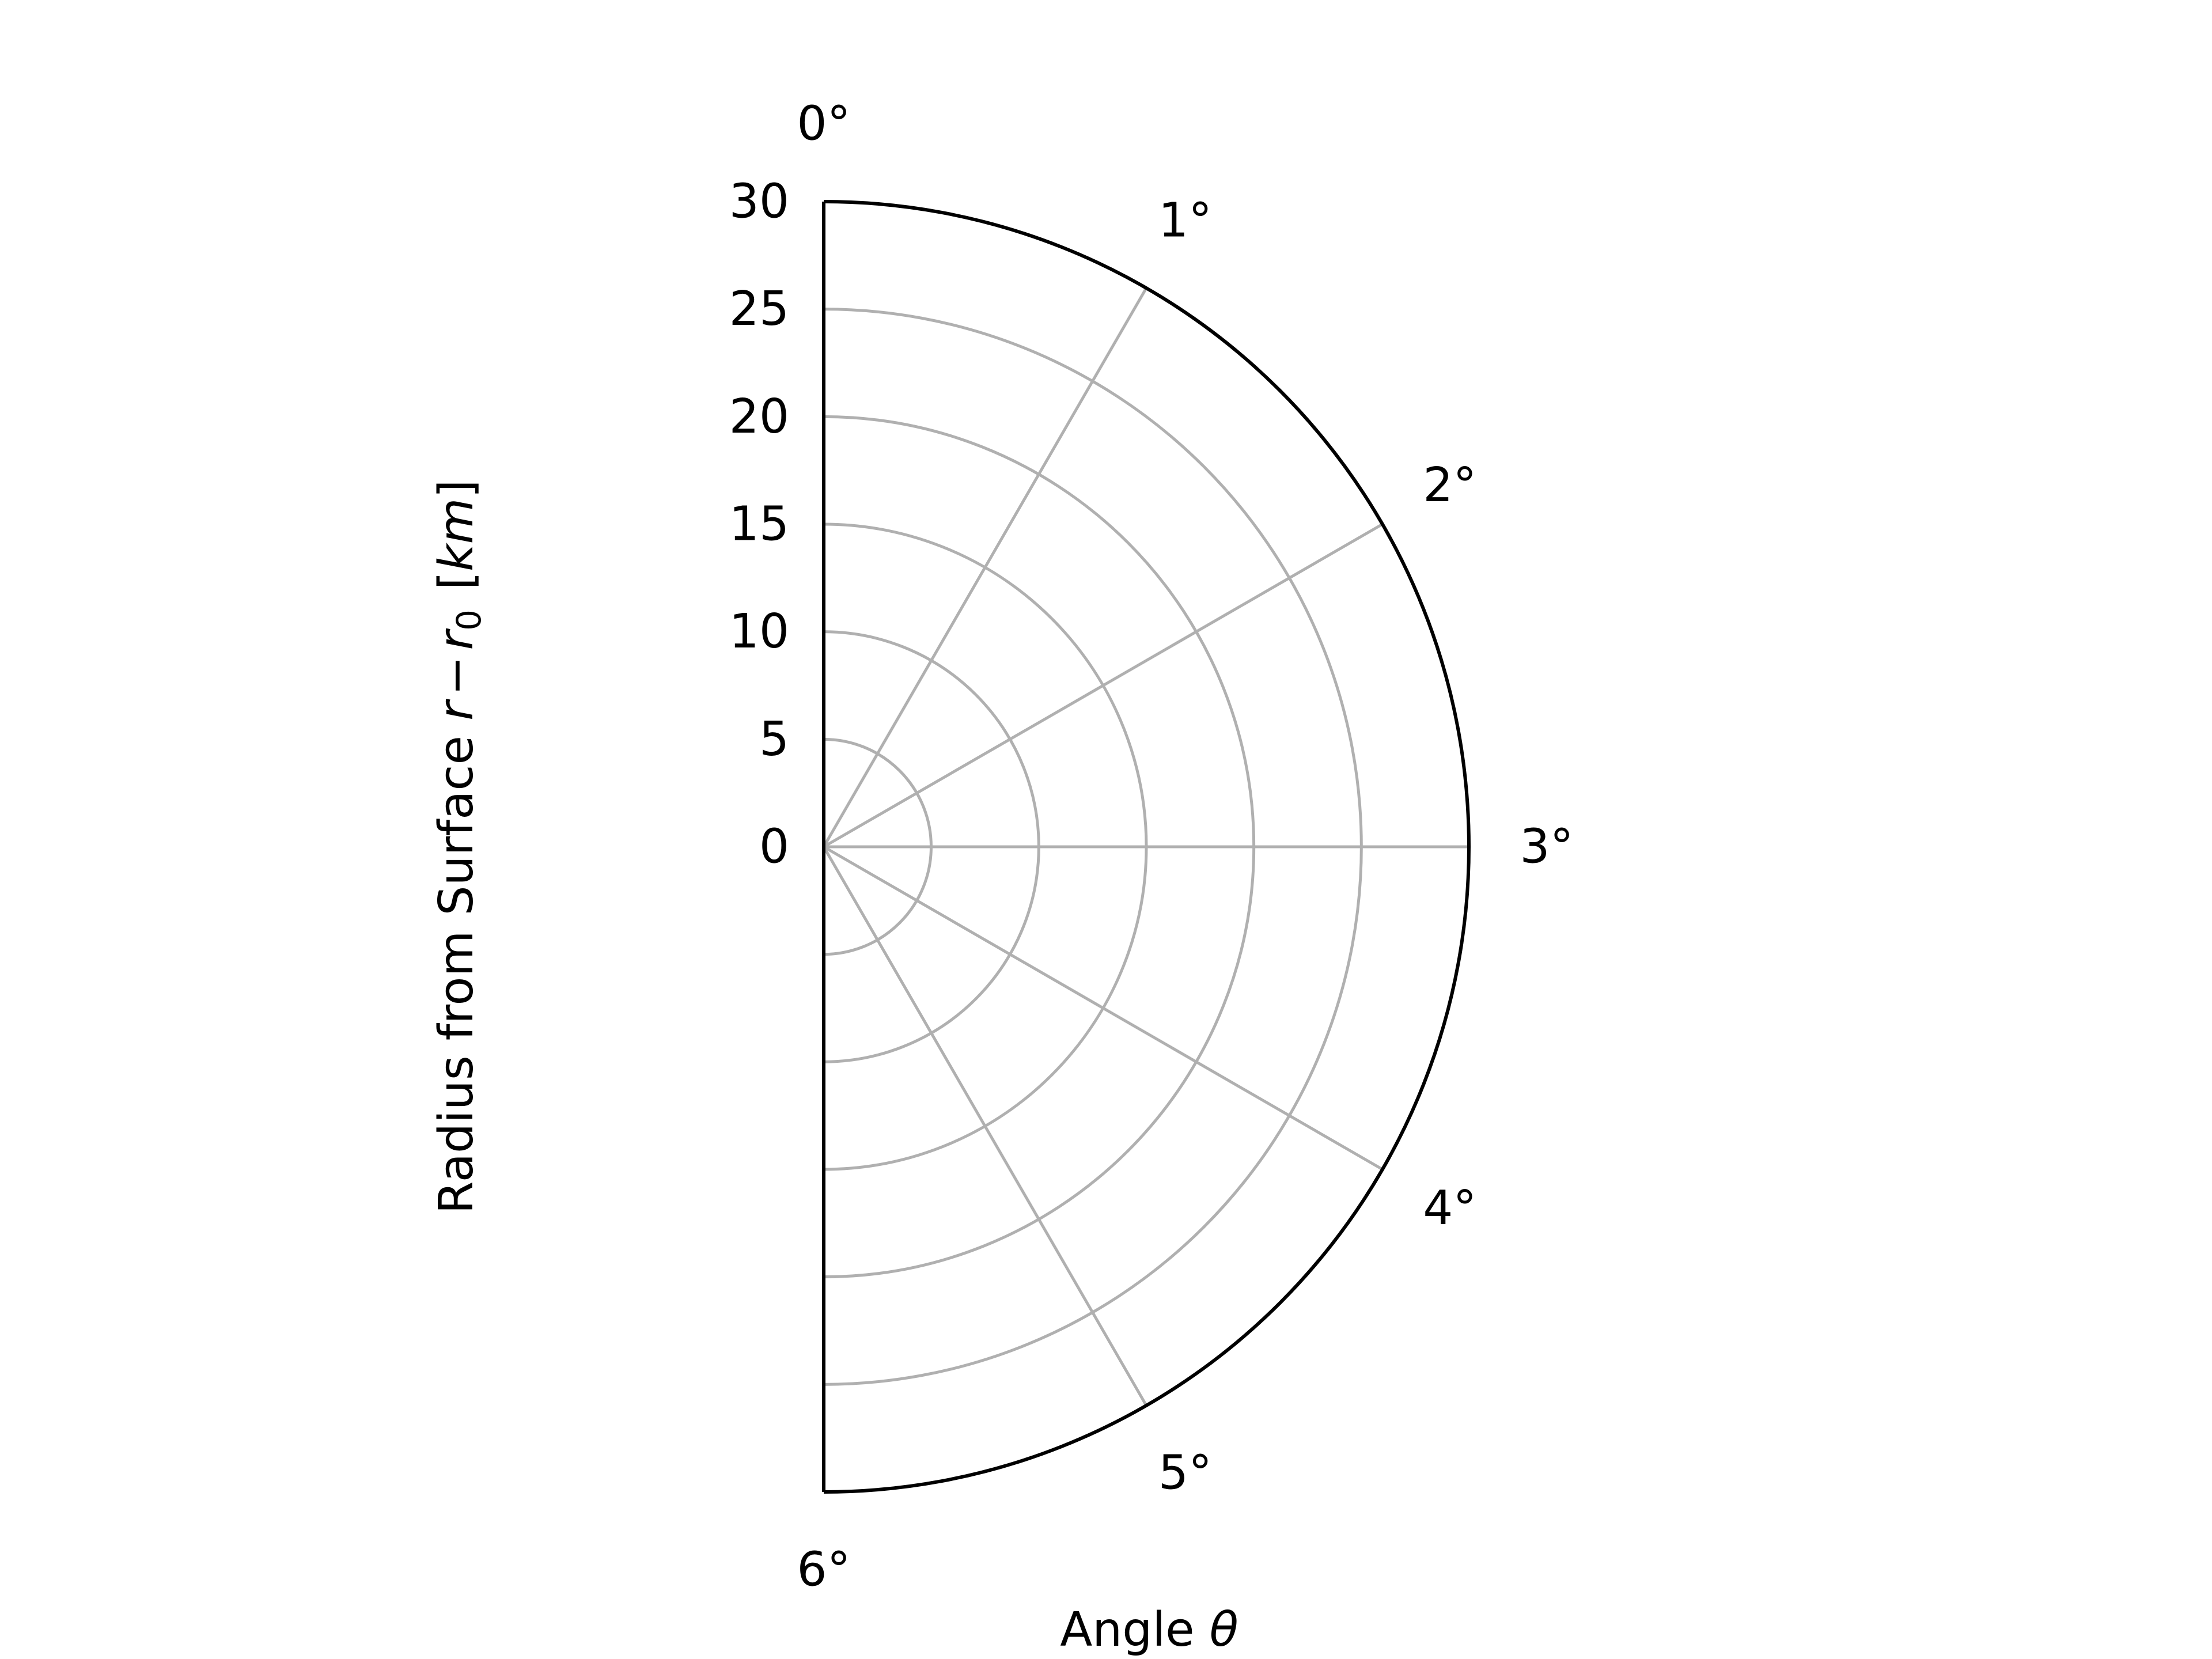 The height and width of the screenshot is (1659, 2212). What do you see at coordinates (823, 124) in the screenshot?
I see `theta-tick-label: 0°` at bounding box center [823, 124].